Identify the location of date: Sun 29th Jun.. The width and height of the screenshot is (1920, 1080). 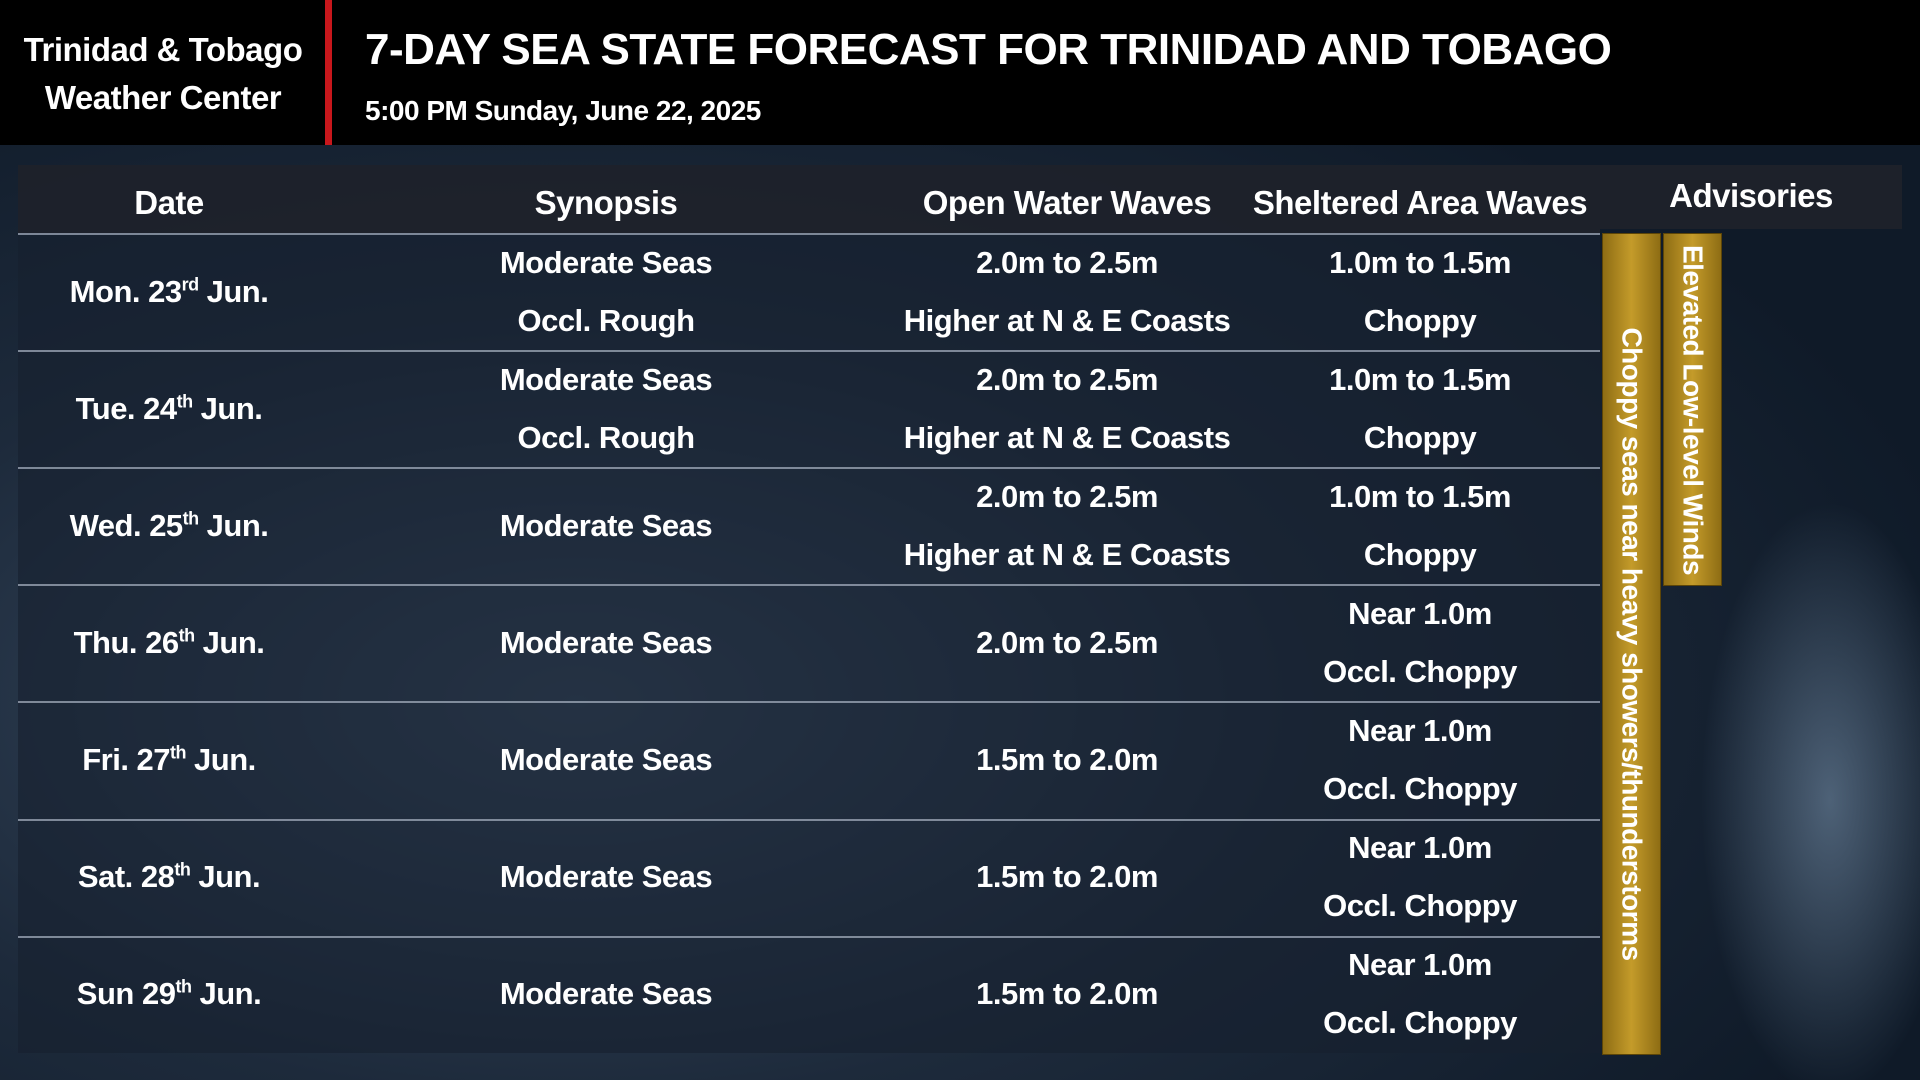
(169, 994).